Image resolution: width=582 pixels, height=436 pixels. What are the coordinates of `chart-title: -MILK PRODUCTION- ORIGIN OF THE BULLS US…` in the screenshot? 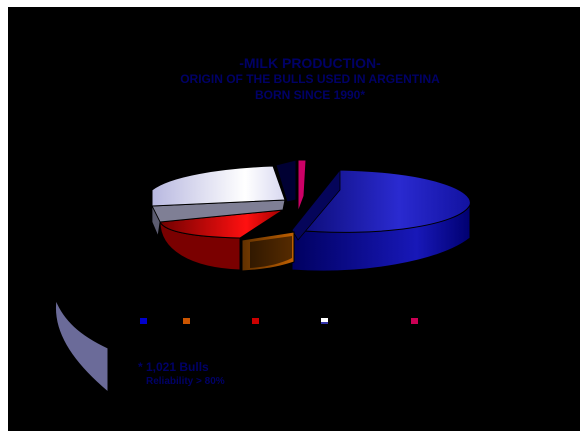 It's located at (310, 79).